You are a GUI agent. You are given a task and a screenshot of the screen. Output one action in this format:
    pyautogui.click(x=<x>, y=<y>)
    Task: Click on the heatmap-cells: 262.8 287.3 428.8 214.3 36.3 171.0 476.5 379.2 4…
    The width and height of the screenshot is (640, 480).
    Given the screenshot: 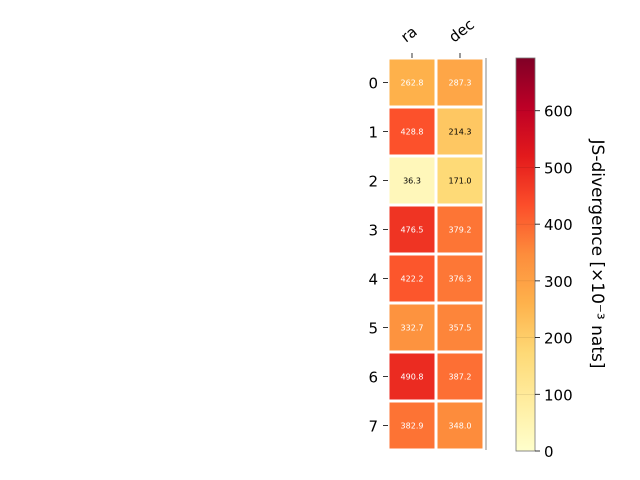 What is the action you would take?
    pyautogui.click(x=436, y=254)
    